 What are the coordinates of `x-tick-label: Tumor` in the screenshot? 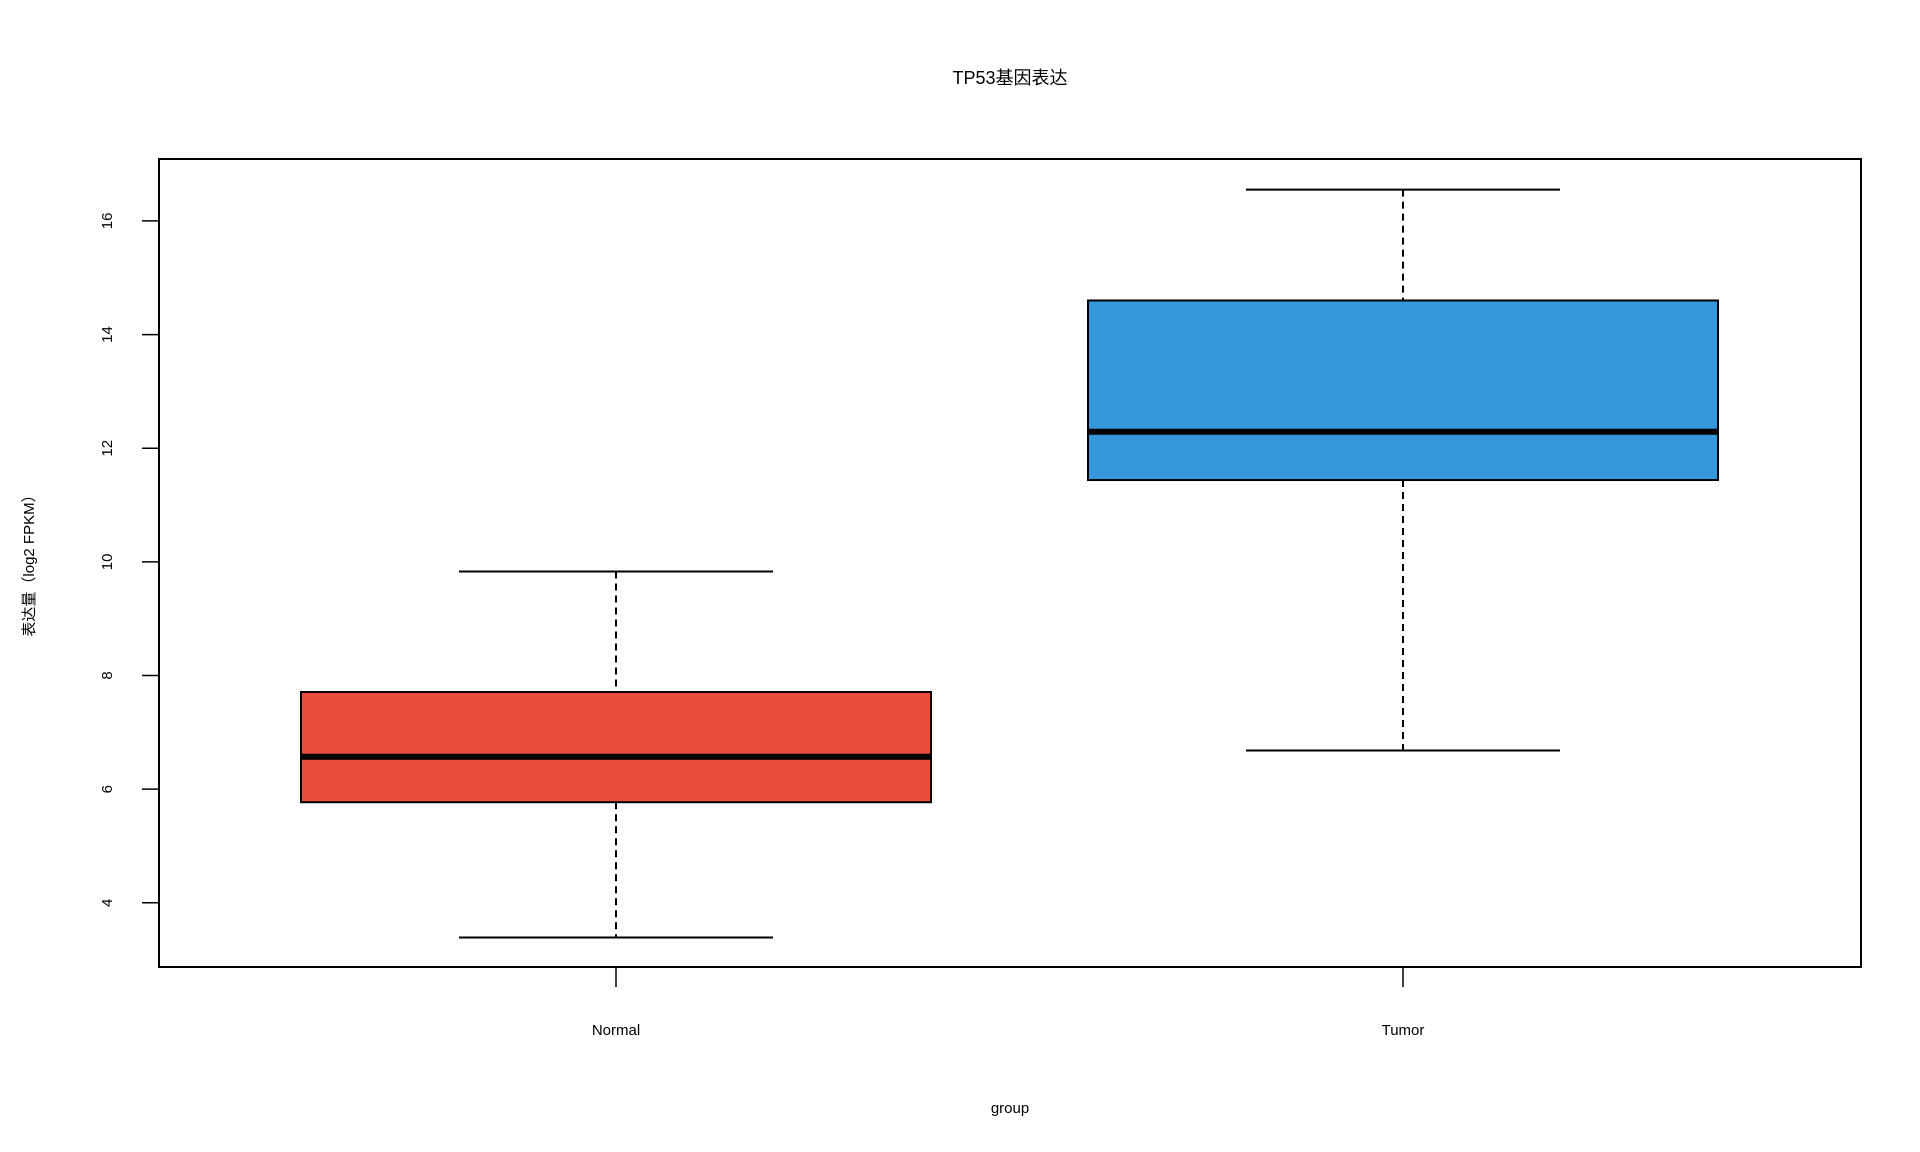 It's located at (1403, 1030).